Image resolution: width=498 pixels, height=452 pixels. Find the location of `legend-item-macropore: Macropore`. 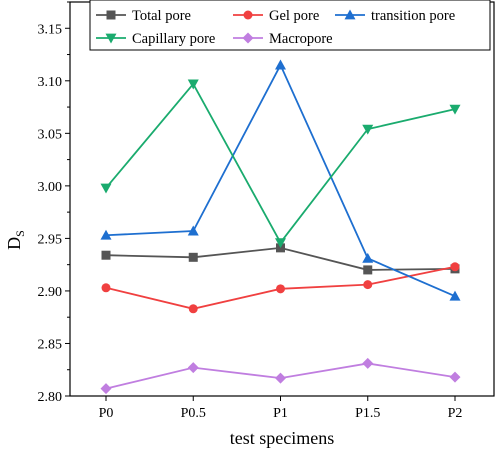

legend-item-macropore: Macropore is located at coordinates (283, 39).